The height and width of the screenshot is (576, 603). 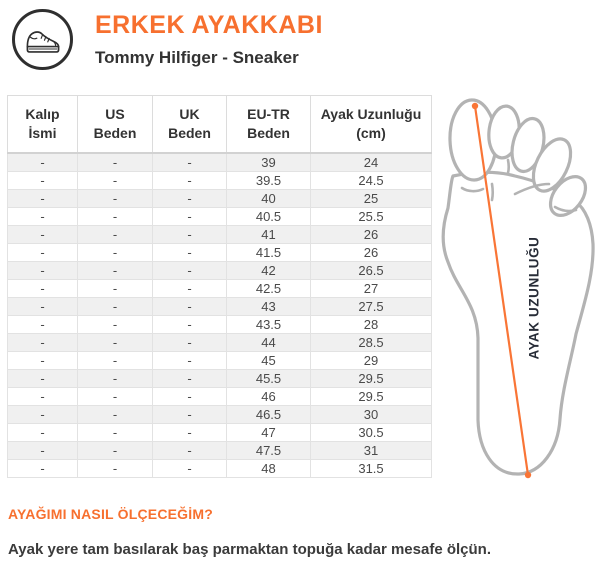 I want to click on table-row: - - -41.5 26, so click(x=219, y=252).